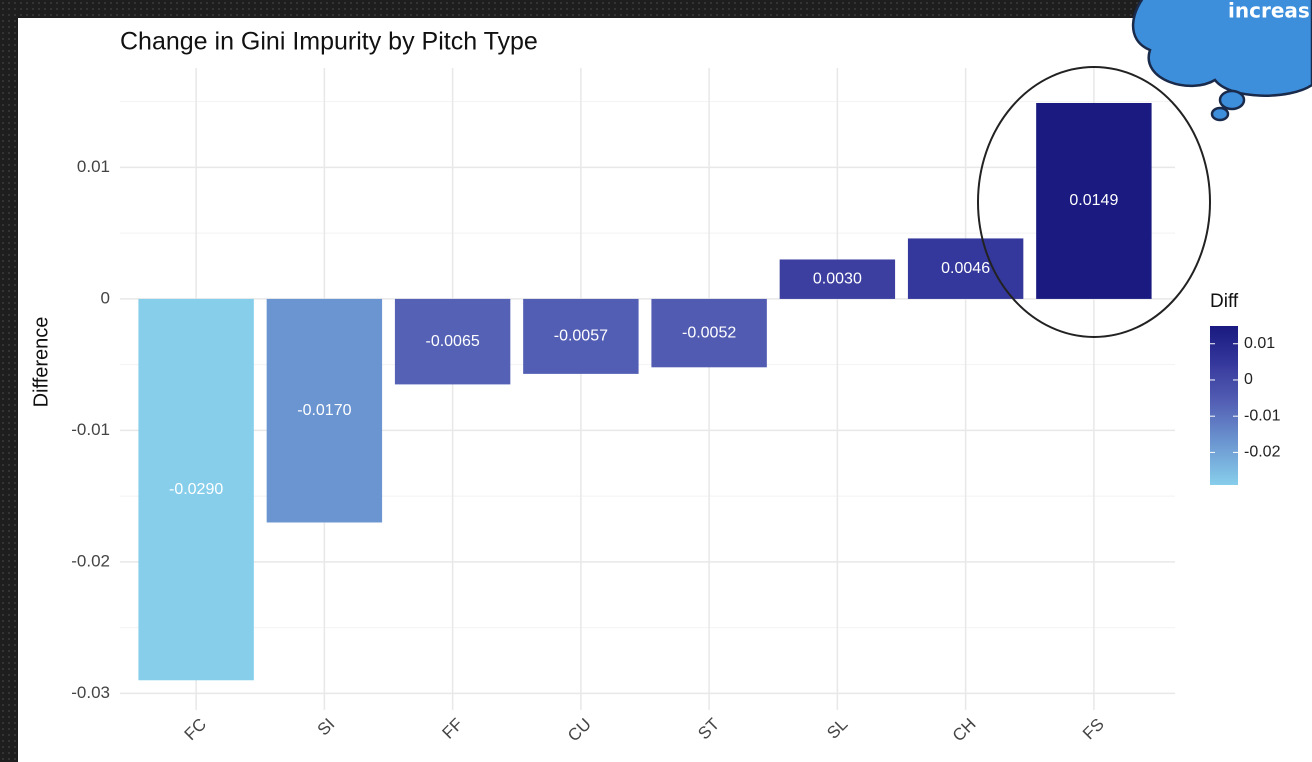 The image size is (1312, 762). I want to click on y-axis-label: Difference, so click(41, 362).